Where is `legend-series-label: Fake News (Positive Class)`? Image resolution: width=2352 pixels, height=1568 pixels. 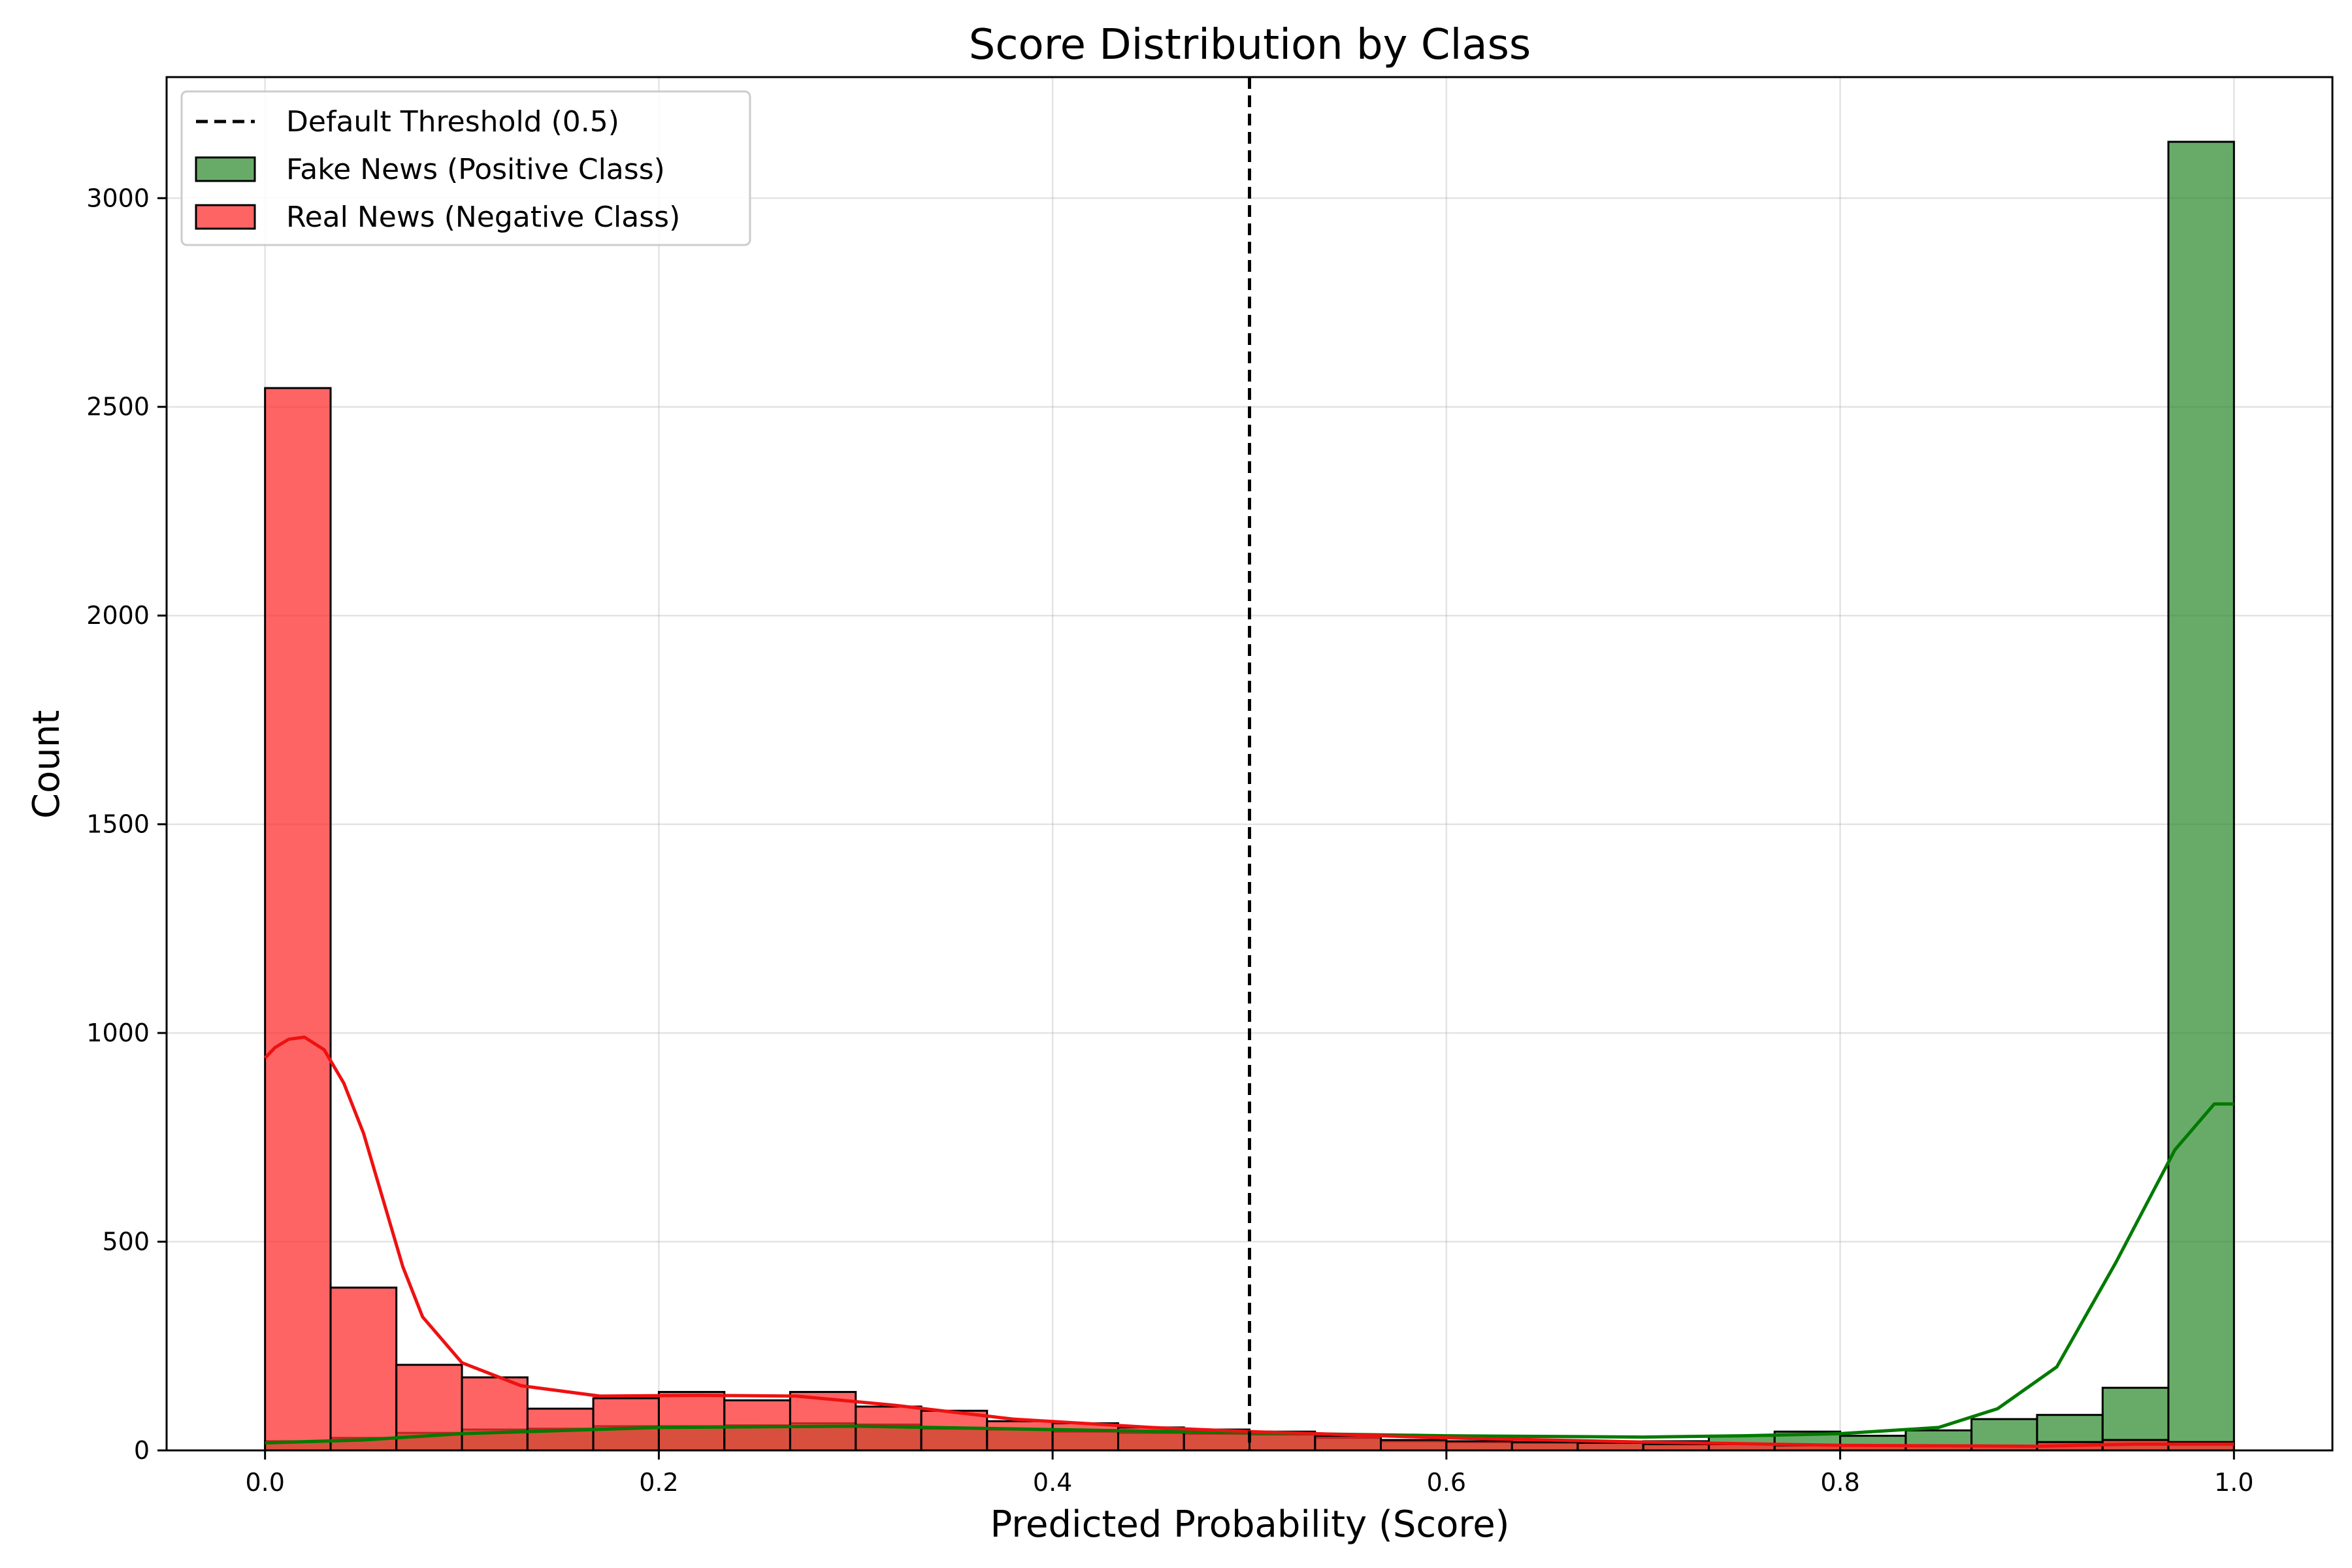
legend-series-label: Fake News (Positive Class) is located at coordinates (475, 169).